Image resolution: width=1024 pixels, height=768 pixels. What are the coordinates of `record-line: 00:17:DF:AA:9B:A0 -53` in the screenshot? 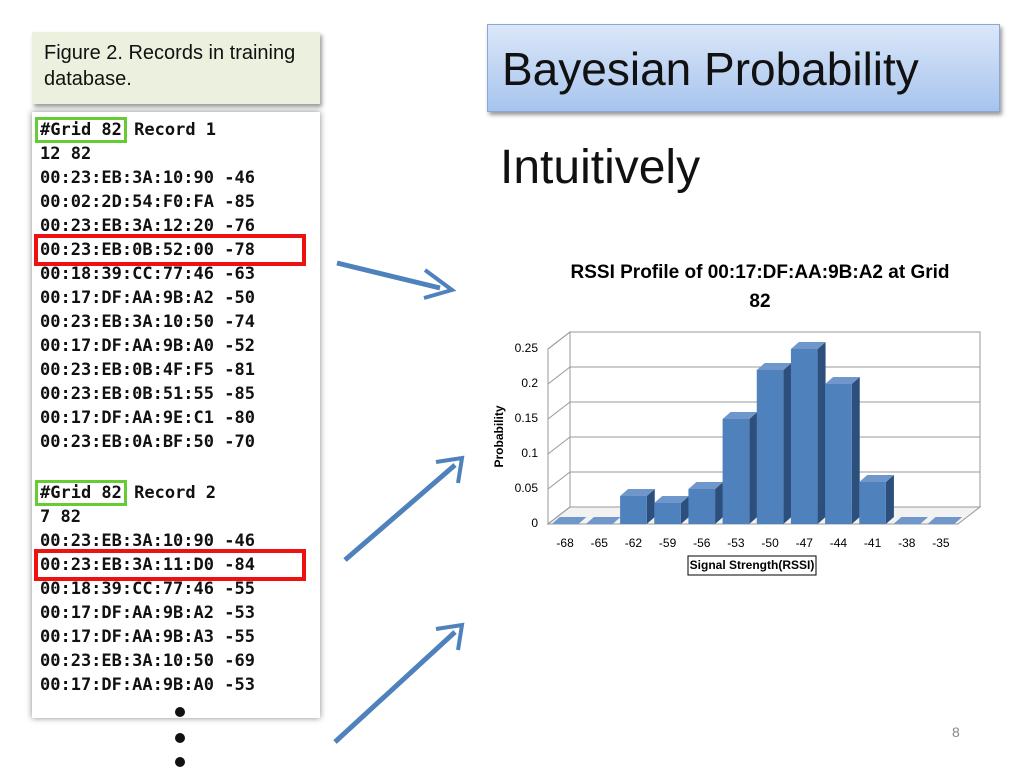 It's located at (147, 685).